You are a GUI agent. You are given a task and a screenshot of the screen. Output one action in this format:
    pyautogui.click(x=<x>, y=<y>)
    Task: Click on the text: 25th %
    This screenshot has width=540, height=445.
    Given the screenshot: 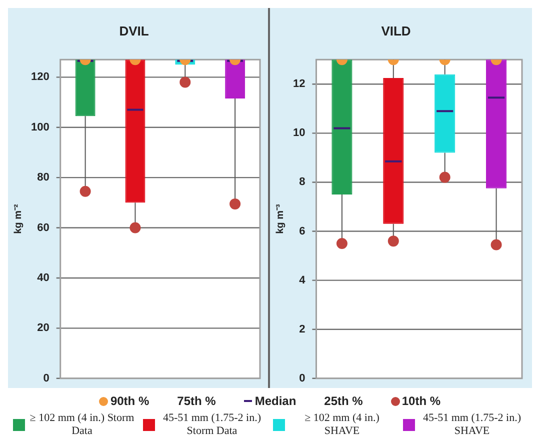 What is the action you would take?
    pyautogui.click(x=343, y=401)
    